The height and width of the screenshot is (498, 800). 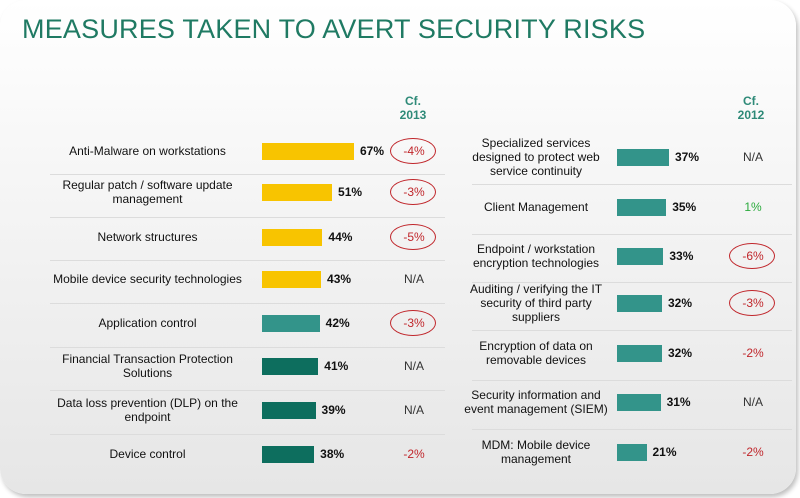 I want to click on page-title: MEASURES TAKEN TO AVERT SECURITY RISKS, so click(x=334, y=29).